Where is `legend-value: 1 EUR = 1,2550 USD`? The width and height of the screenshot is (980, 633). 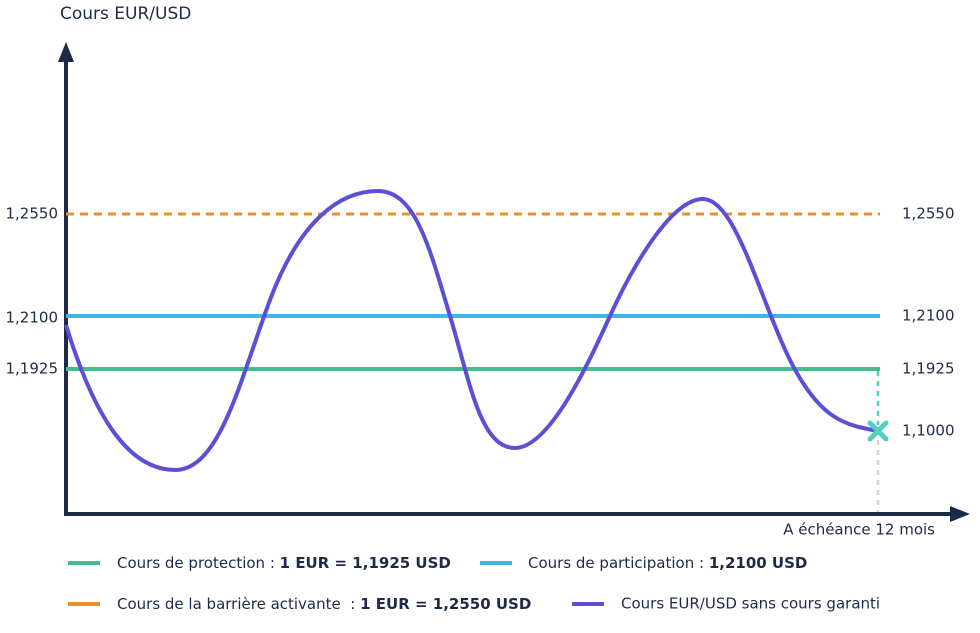 legend-value: 1 EUR = 1,2550 USD is located at coordinates (445, 604).